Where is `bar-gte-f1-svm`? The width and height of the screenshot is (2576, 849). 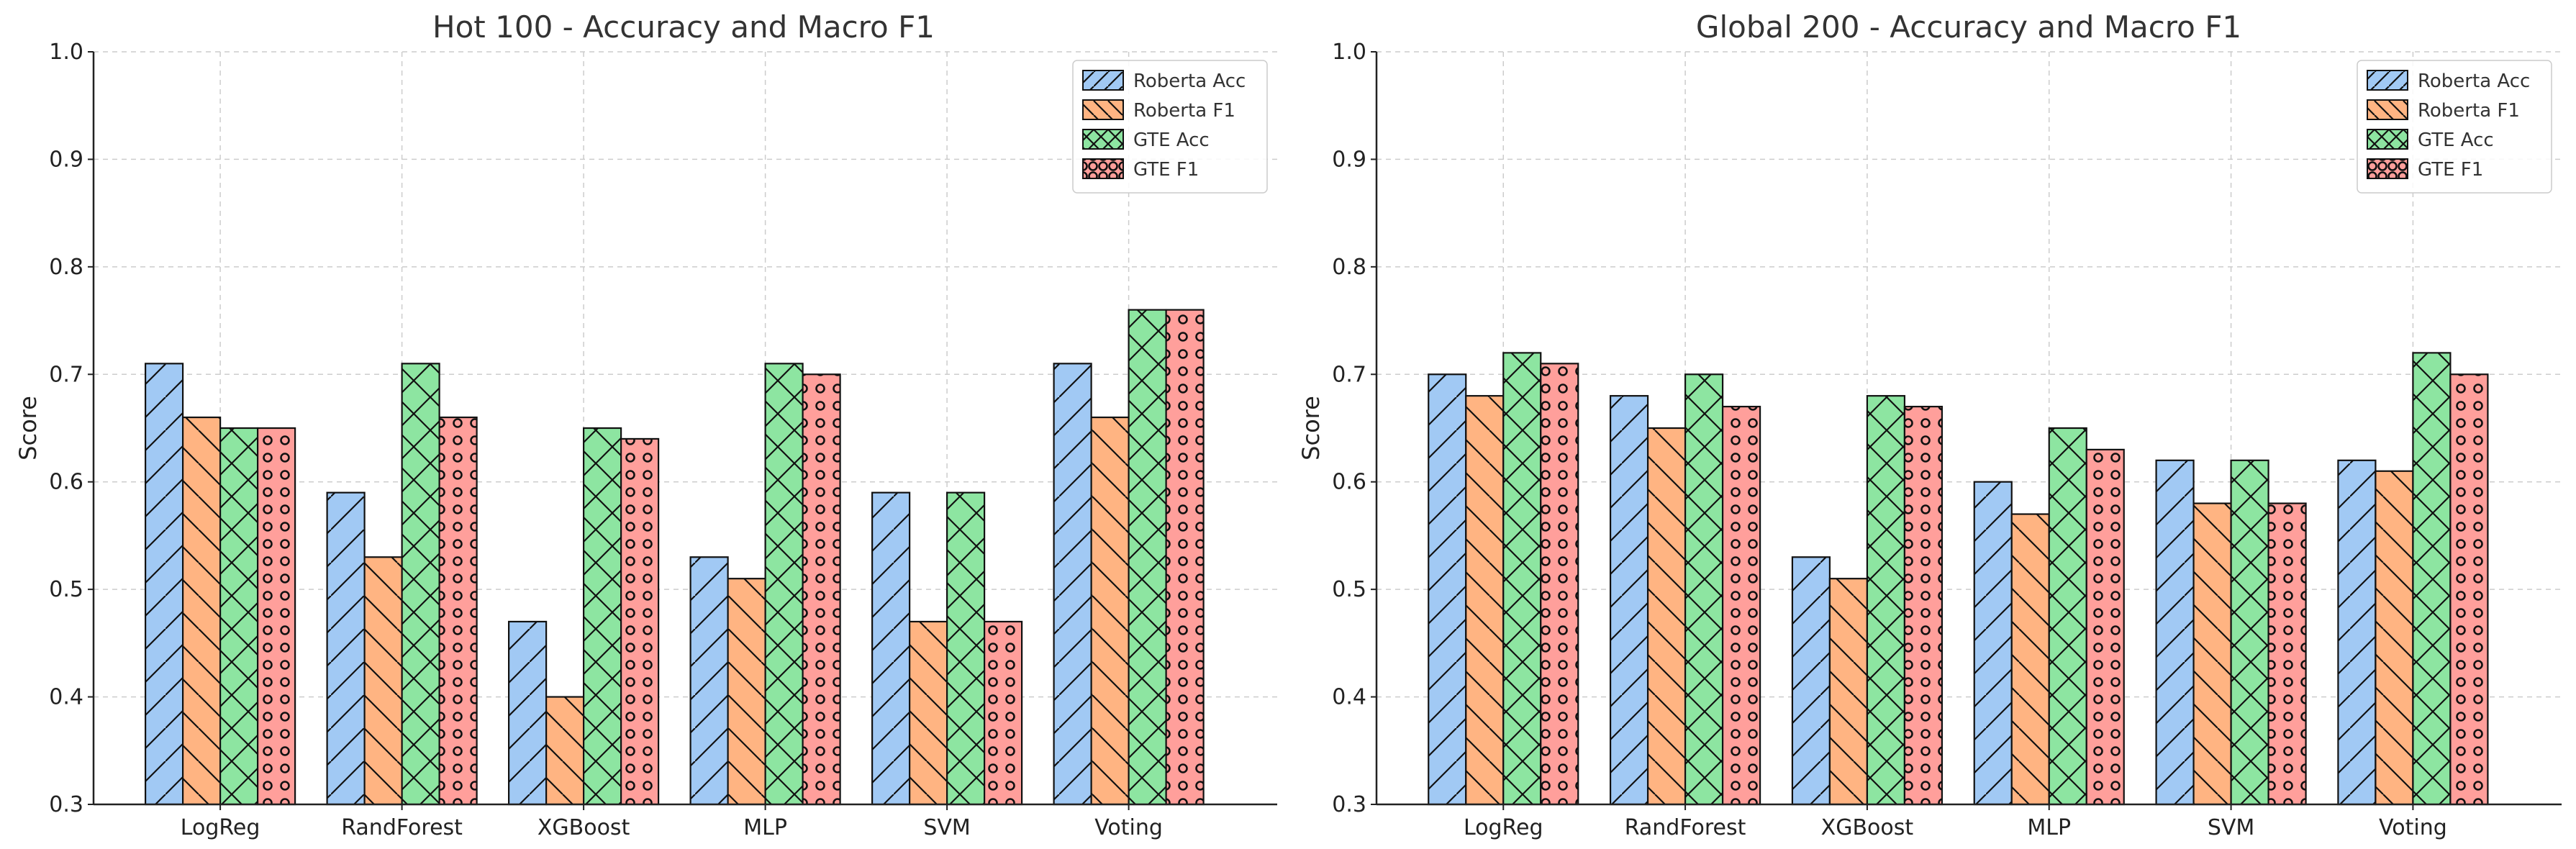 bar-gte-f1-svm is located at coordinates (2287, 654).